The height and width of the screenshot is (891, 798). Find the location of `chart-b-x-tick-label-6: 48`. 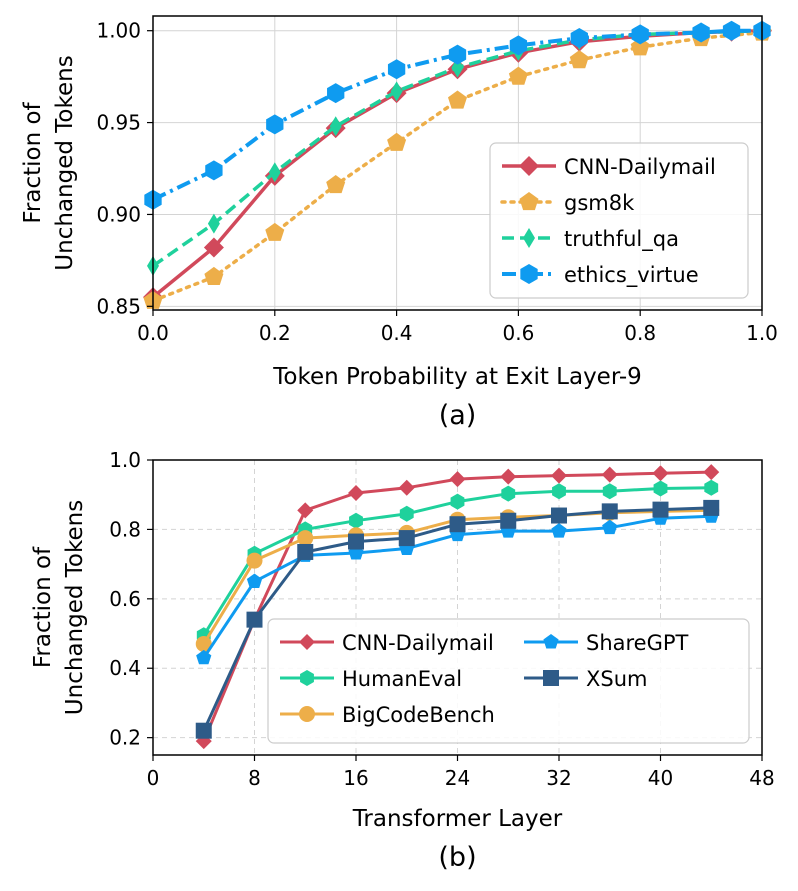

chart-b-x-tick-label-6: 48 is located at coordinates (761, 778).